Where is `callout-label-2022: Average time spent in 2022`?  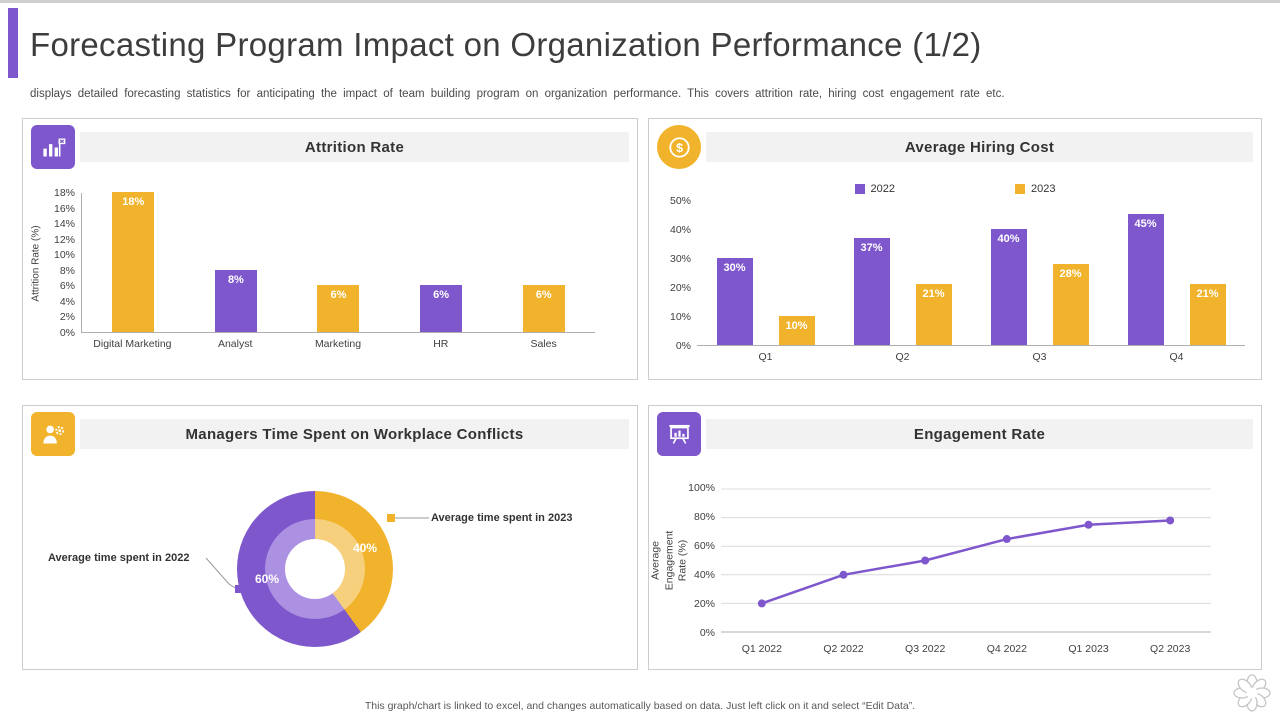 callout-label-2022: Average time spent in 2022 is located at coordinates (119, 558).